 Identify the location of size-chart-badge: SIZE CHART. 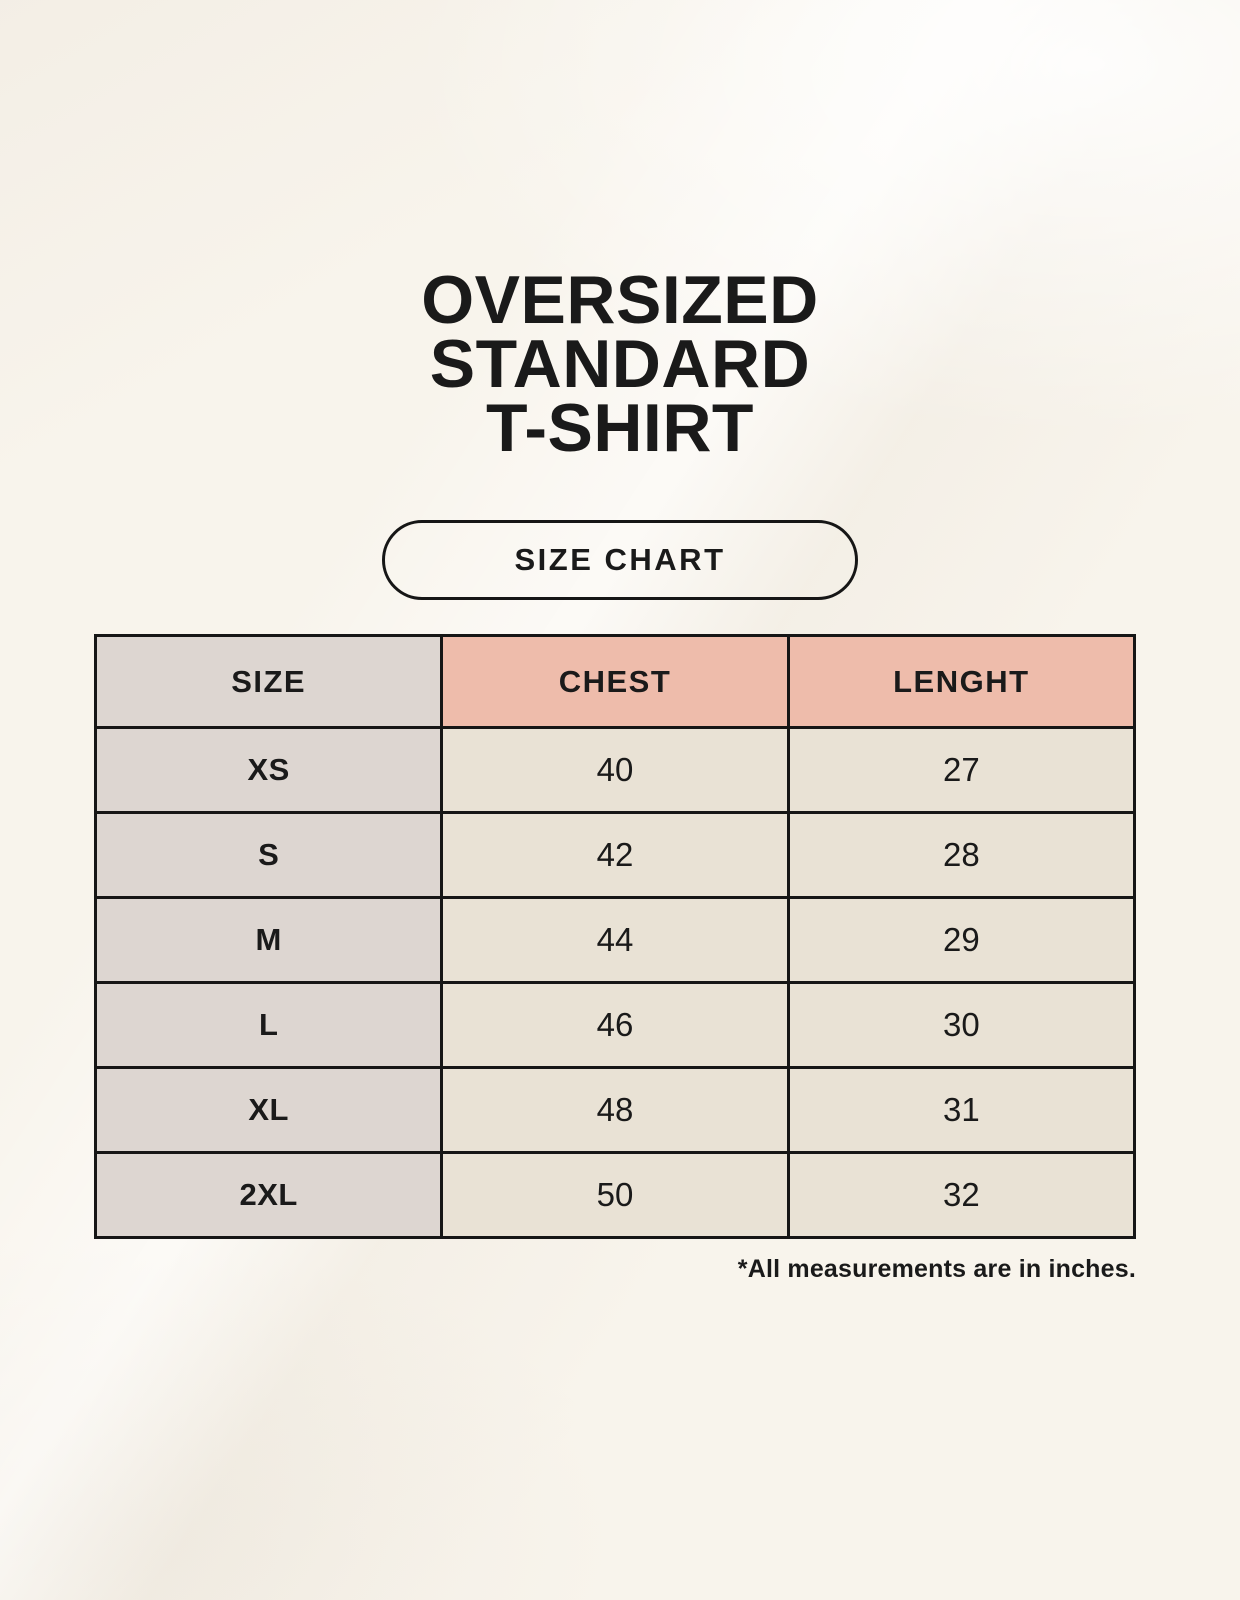
(620, 560).